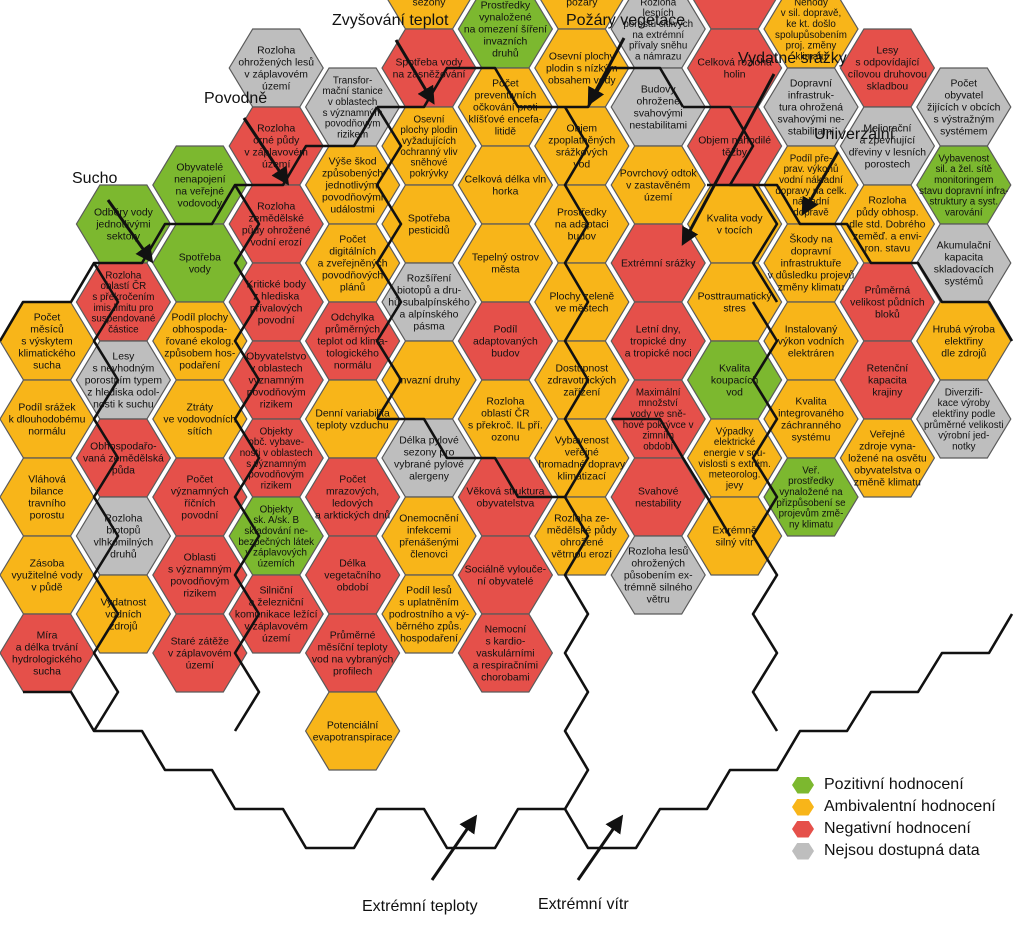 The height and width of the screenshot is (926, 1024). Describe the element at coordinates (429, 381) in the screenshot. I see `hex-label: Invazní druhy` at that location.